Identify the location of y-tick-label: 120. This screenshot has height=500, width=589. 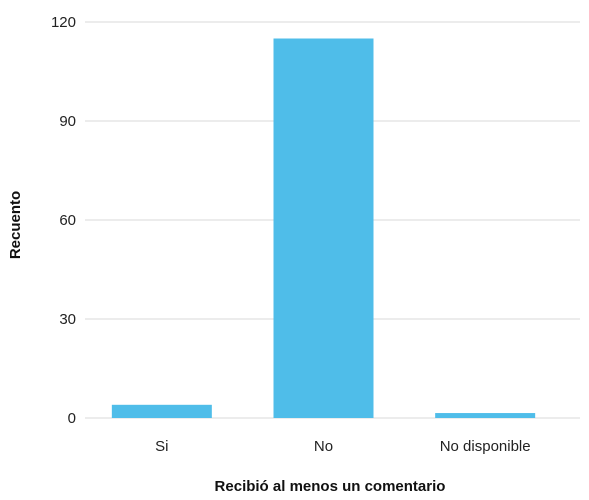
(63, 22).